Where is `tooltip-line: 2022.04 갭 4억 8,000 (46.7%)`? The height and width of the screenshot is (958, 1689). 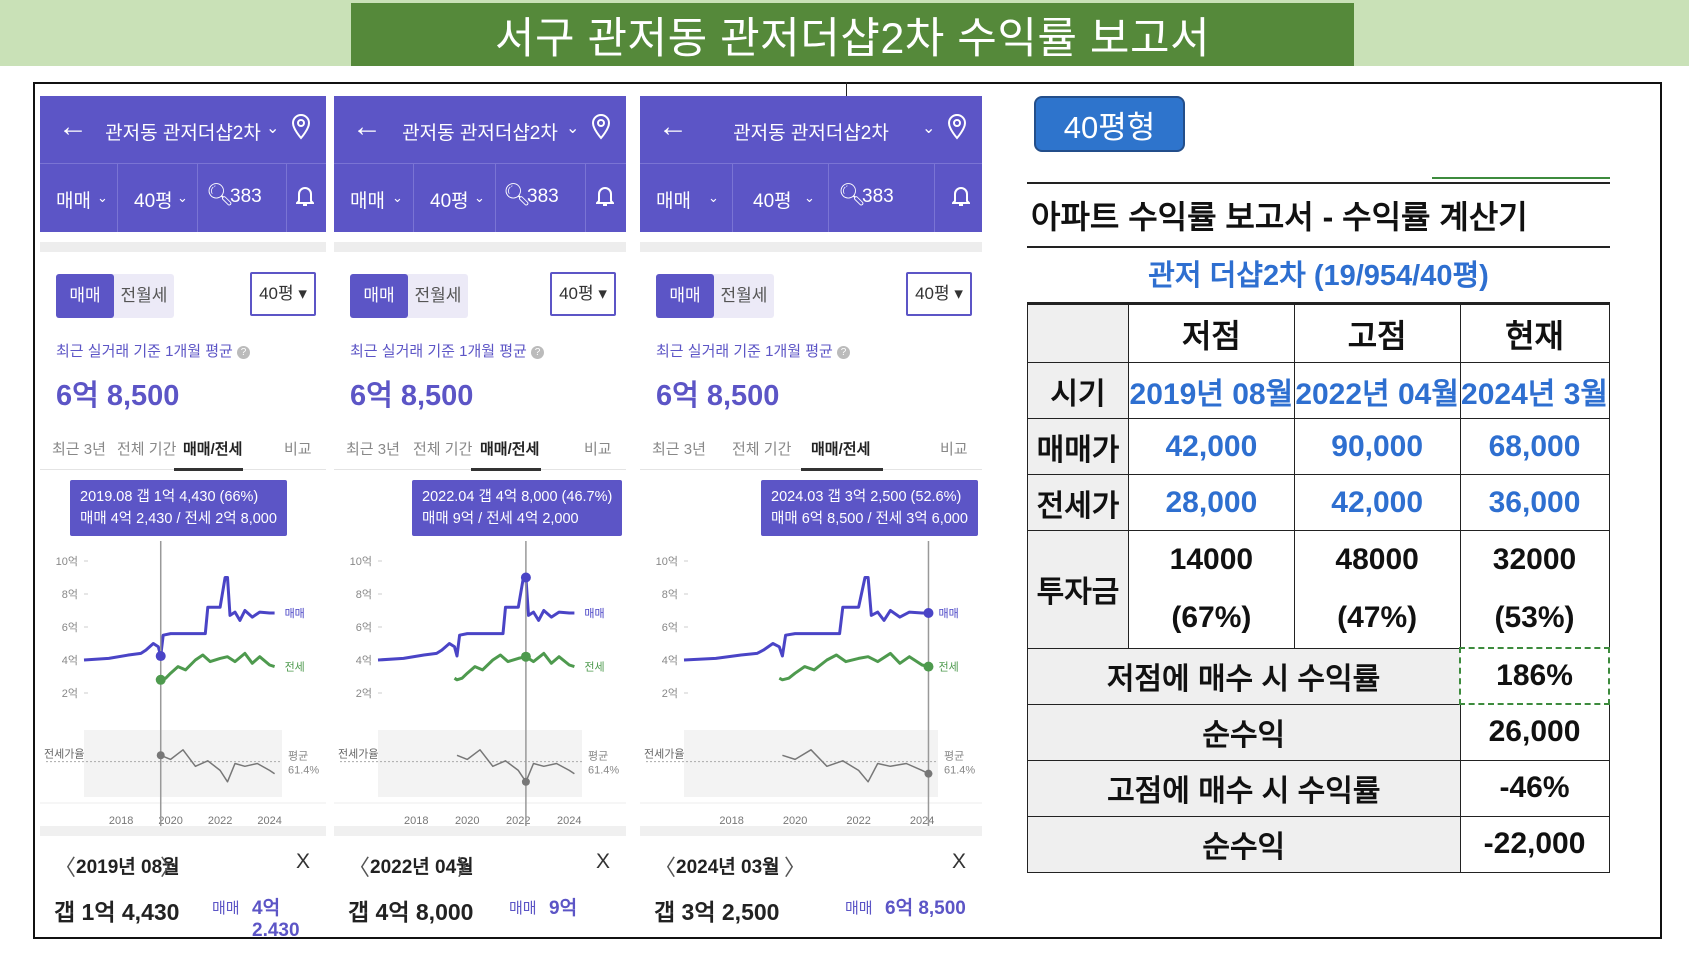
tooltip-line: 2022.04 갭 4억 8,000 (46.7%) is located at coordinates (517, 497).